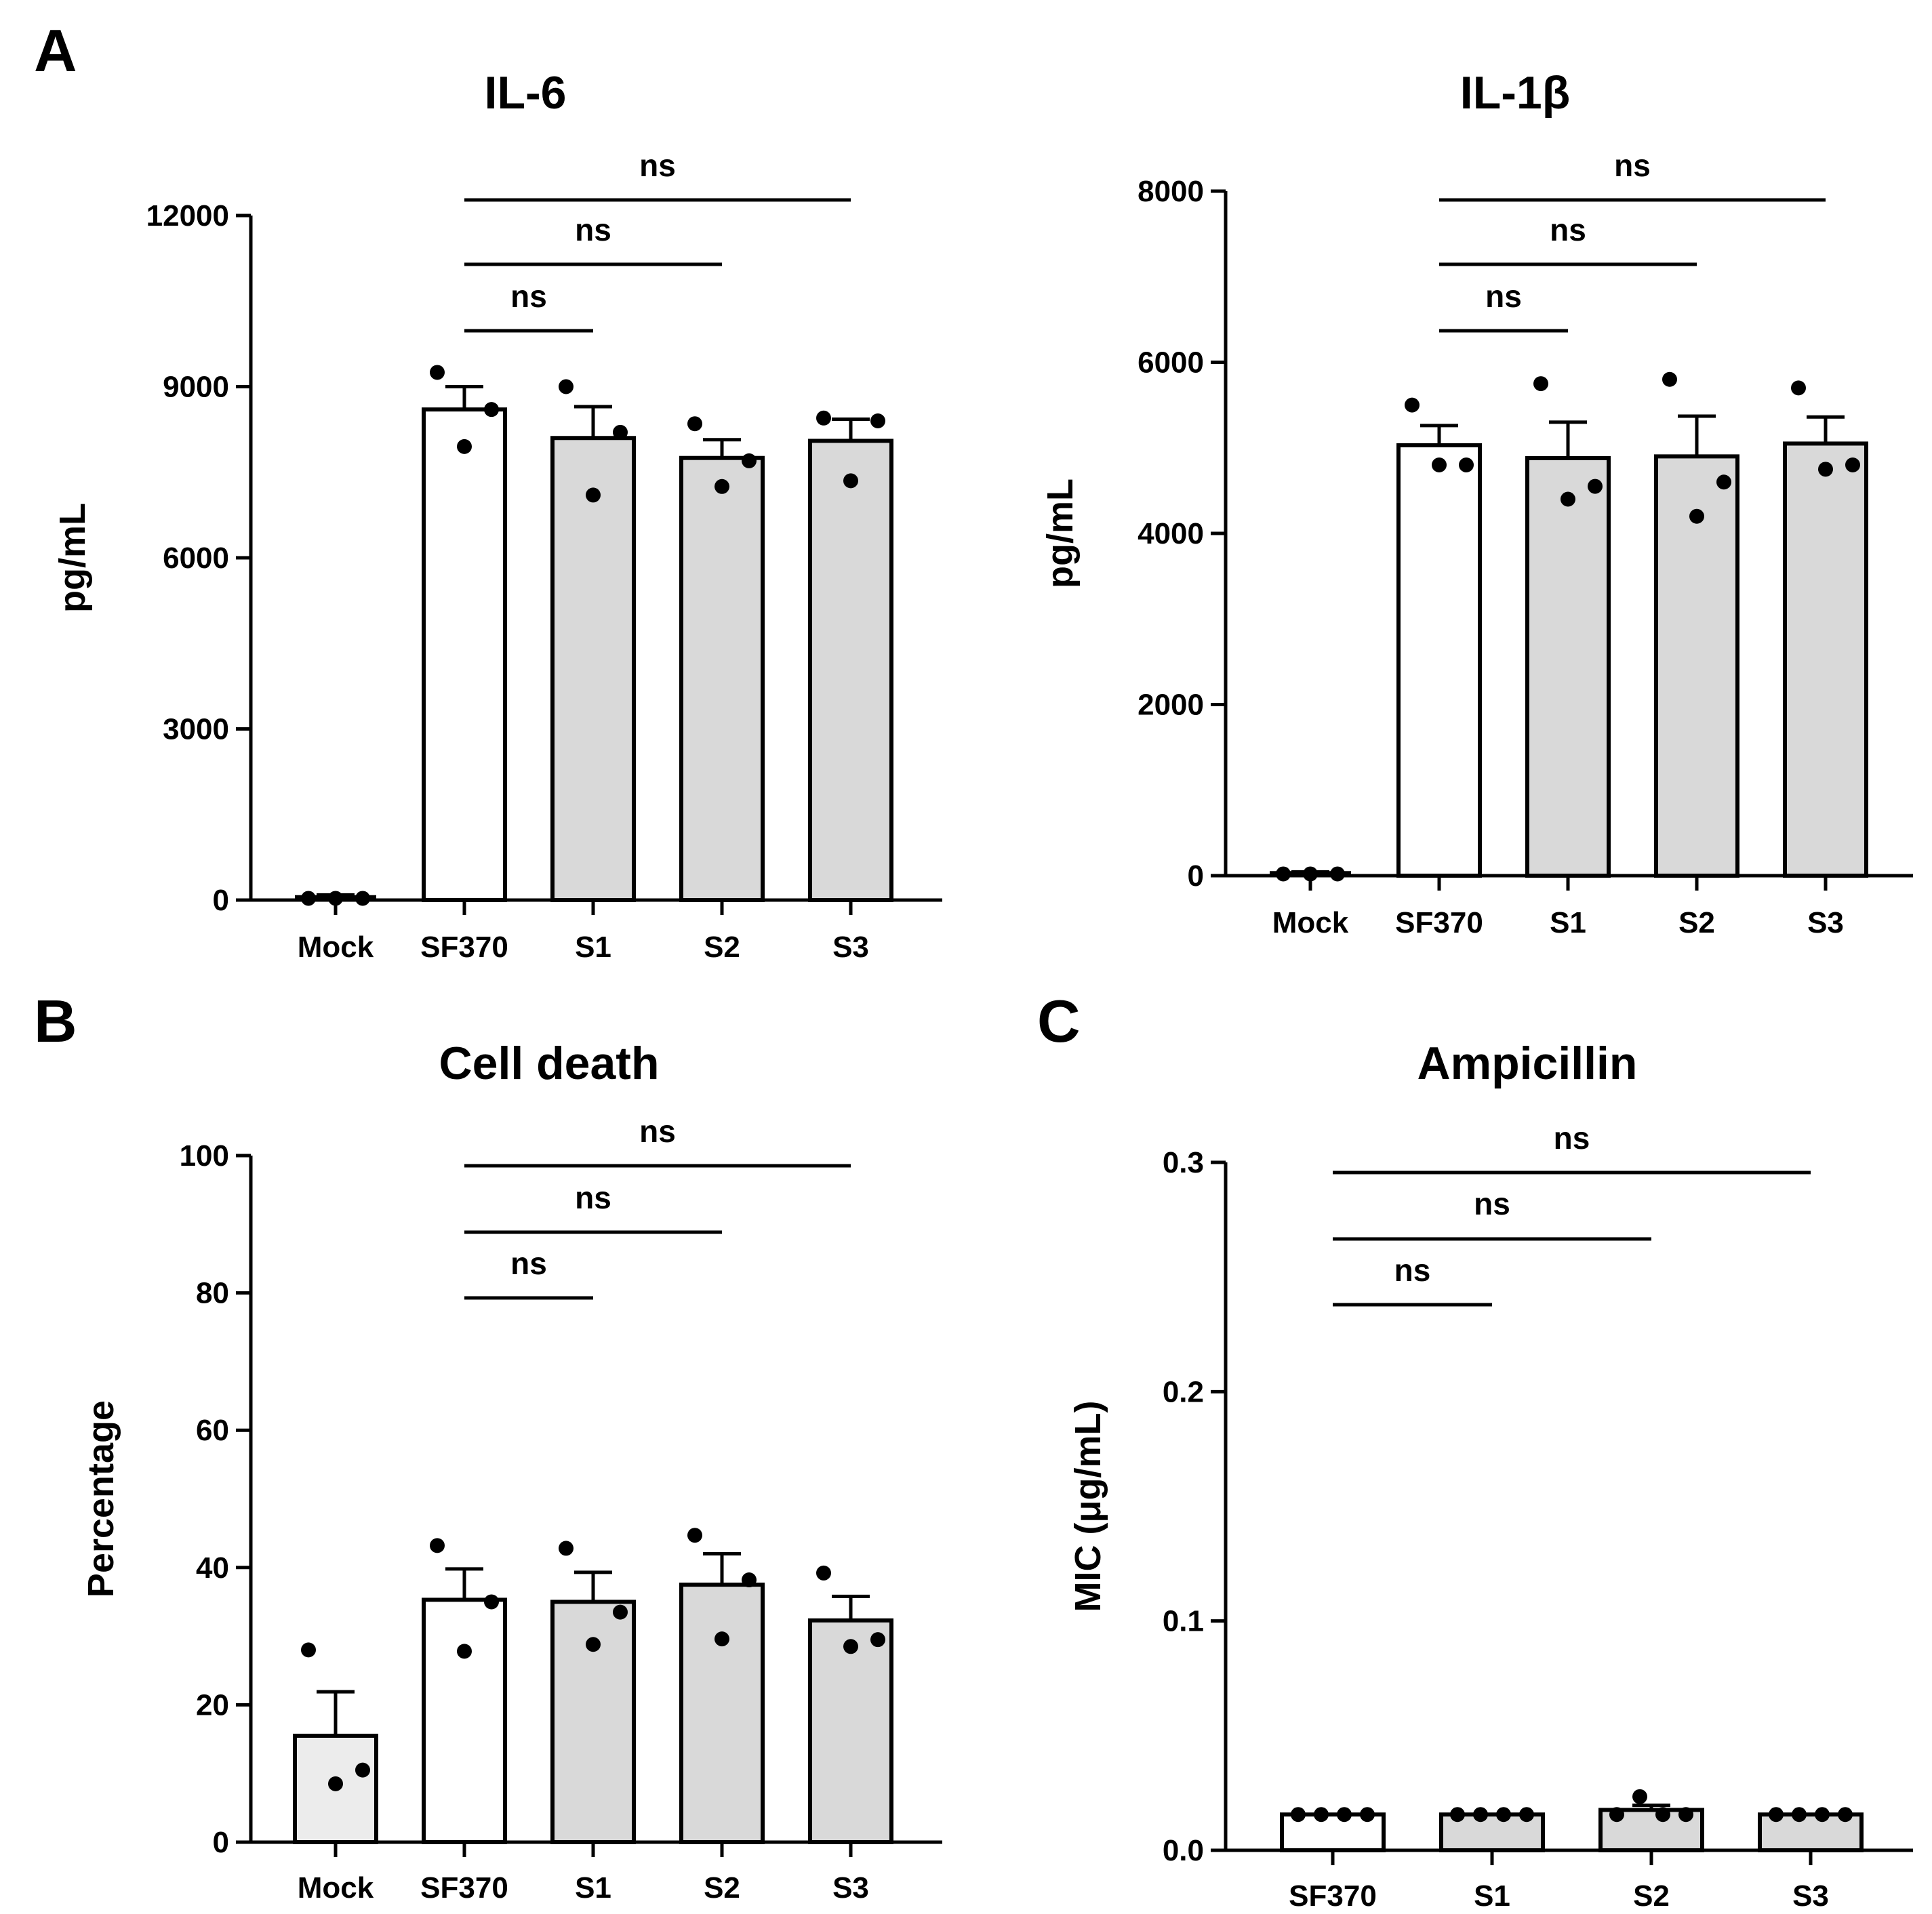 The image size is (1932, 1914). What do you see at coordinates (1183, 1851) in the screenshot?
I see `y-tick-label: 0.0` at bounding box center [1183, 1851].